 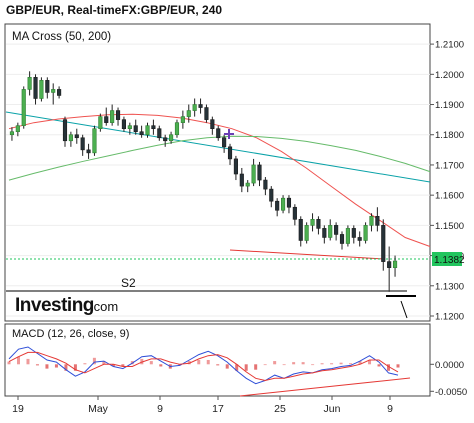 What do you see at coordinates (98, 409) in the screenshot?
I see `x-tick-label: May` at bounding box center [98, 409].